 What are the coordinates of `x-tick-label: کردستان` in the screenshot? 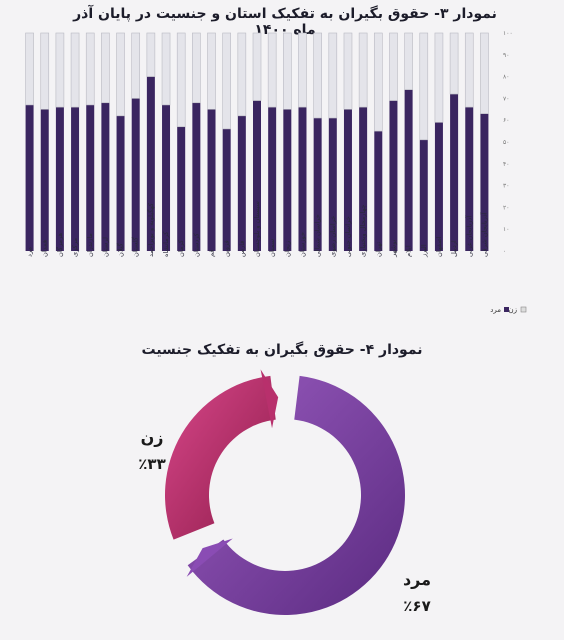 It's located at (196, 244).